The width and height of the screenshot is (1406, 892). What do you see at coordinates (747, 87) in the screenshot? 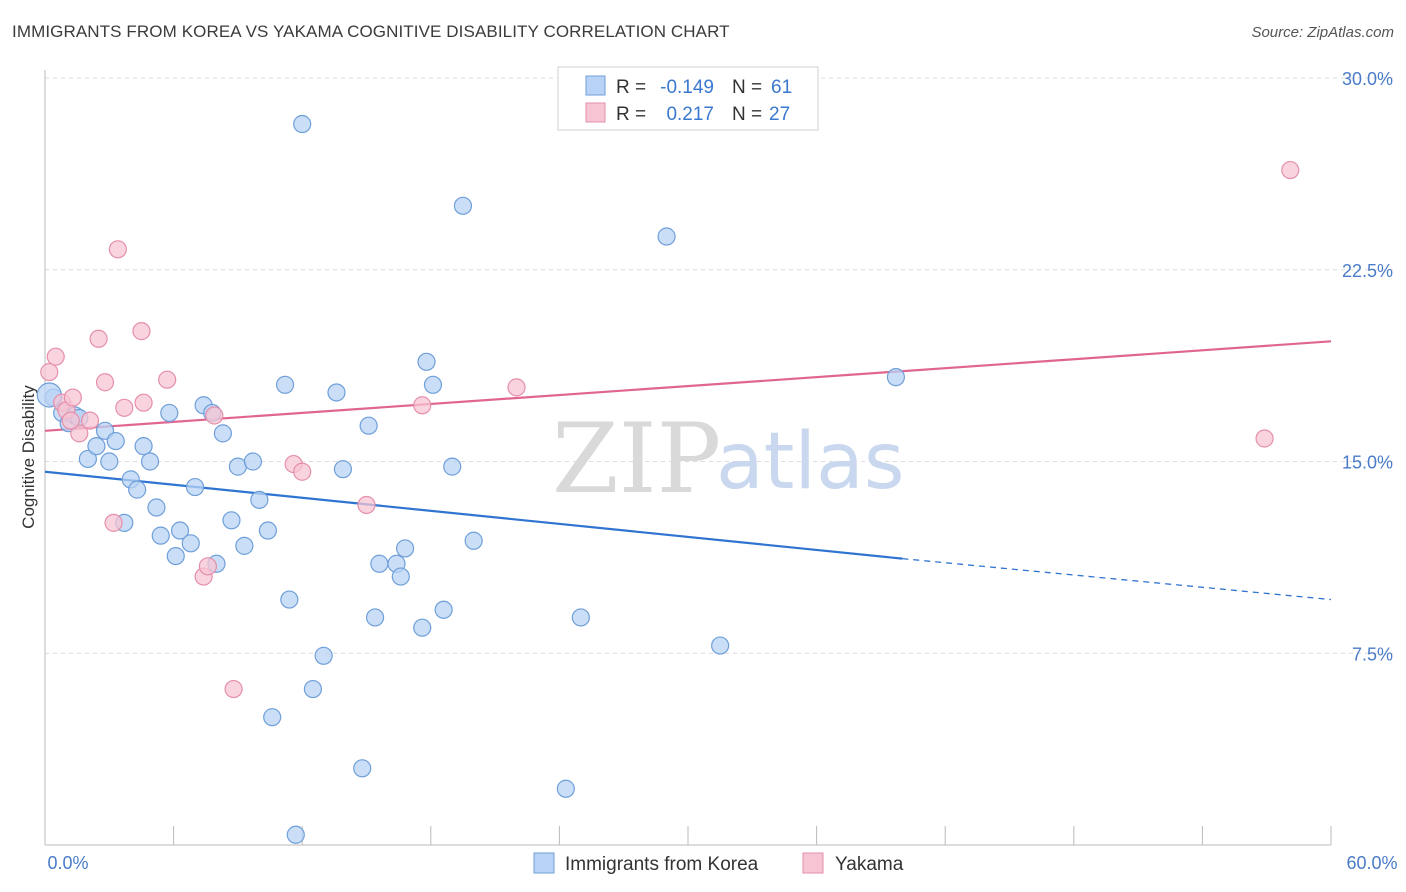
I see `legend-n-label-1: N =` at bounding box center [747, 87].